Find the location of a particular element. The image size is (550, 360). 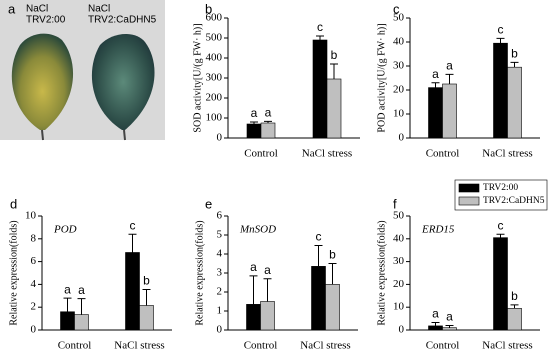

legend-label: TRV2:CaDHN5 is located at coordinates (514, 201).